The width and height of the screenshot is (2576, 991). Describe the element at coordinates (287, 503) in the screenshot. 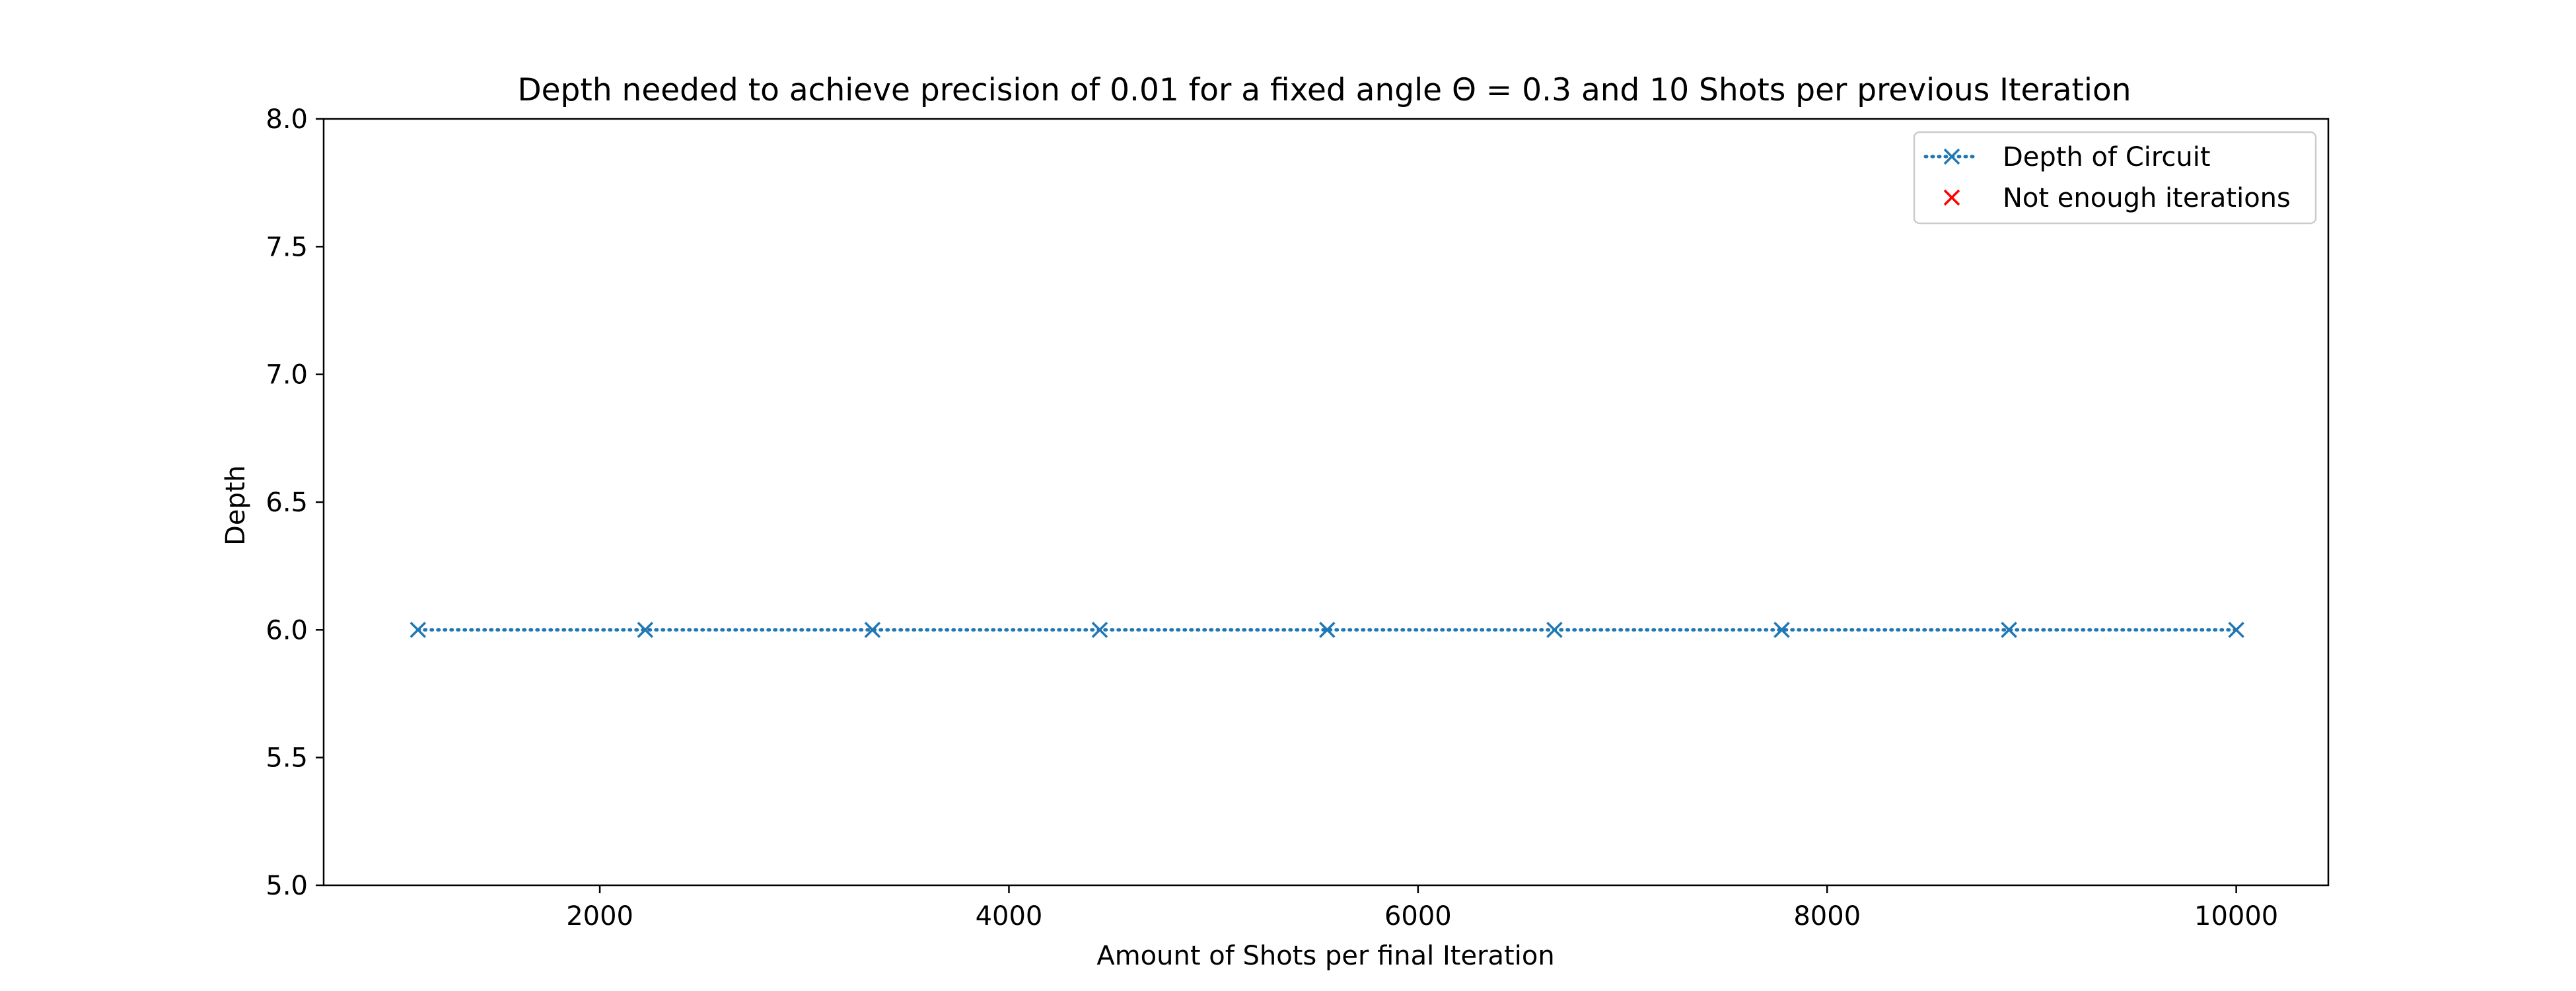

I see `y-tick-label: 6.5` at that location.